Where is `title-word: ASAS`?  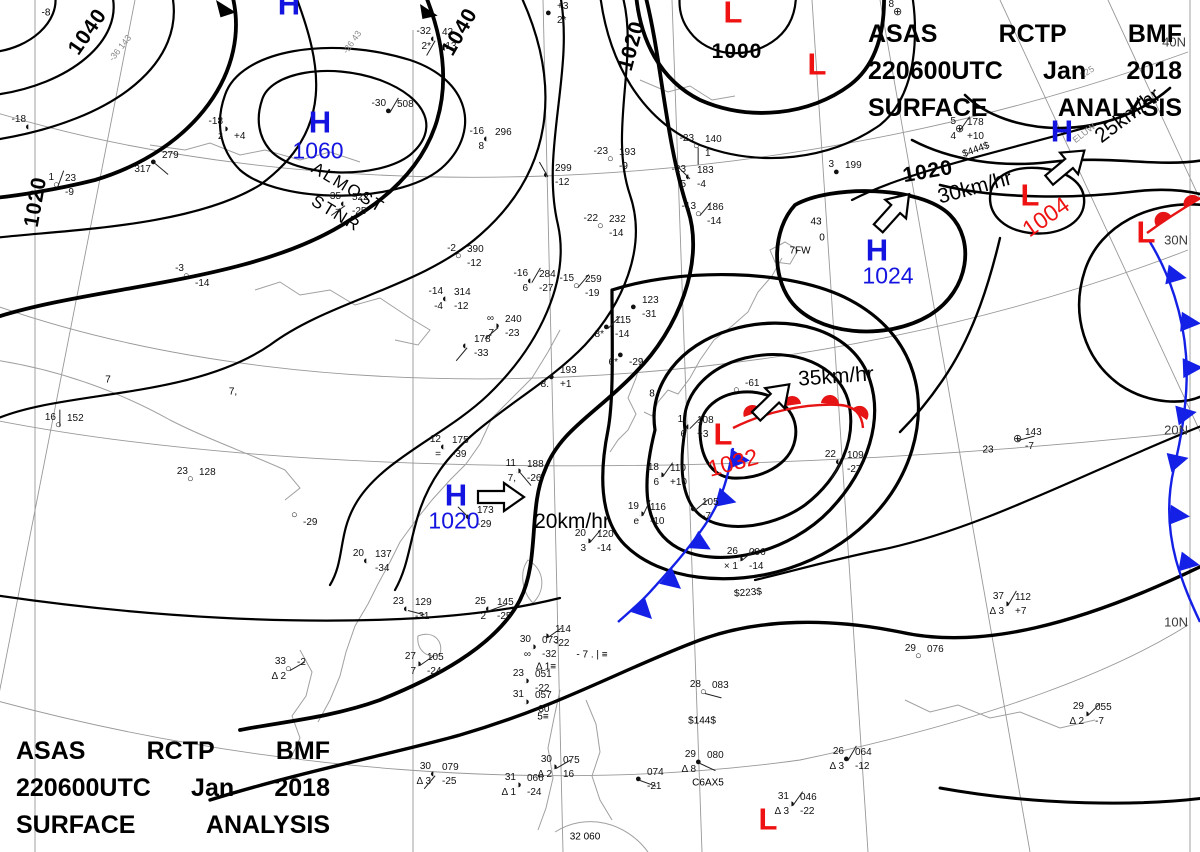 title-word: ASAS is located at coordinates (51, 751).